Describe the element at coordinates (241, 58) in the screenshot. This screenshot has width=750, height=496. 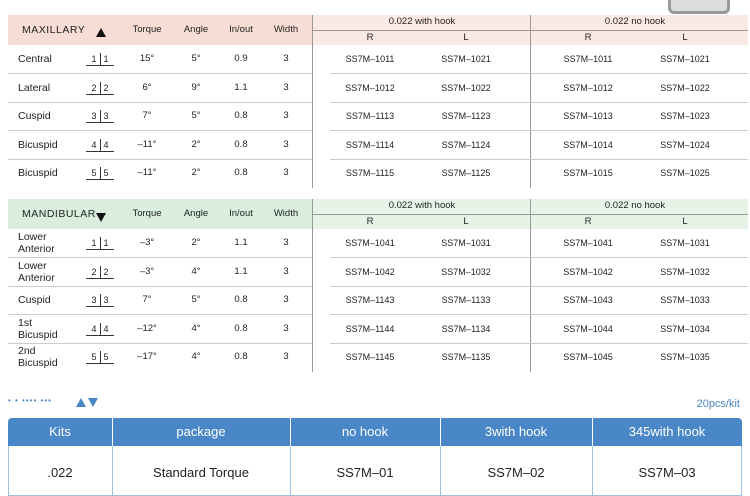
I see `cell: 0.9` at that location.